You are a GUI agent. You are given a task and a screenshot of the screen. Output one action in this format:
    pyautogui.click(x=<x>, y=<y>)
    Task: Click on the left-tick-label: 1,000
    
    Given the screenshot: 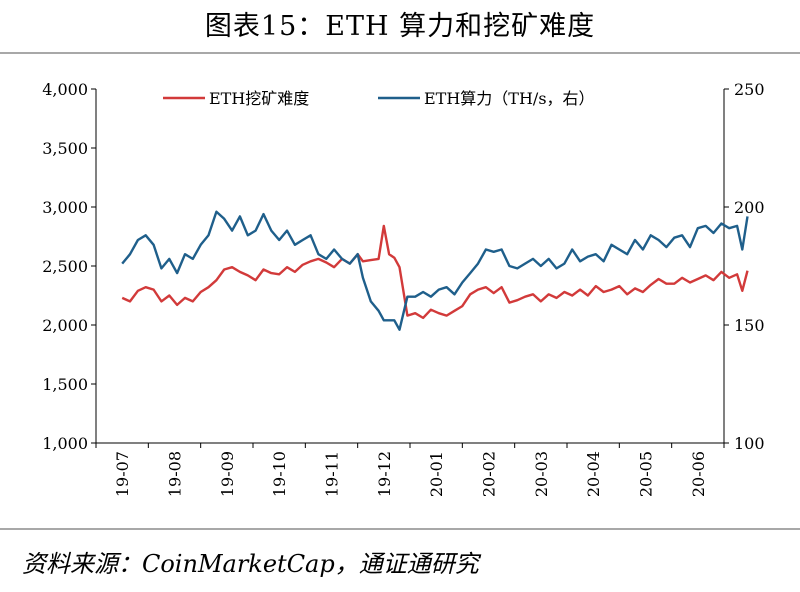 What is the action you would take?
    pyautogui.click(x=65, y=443)
    